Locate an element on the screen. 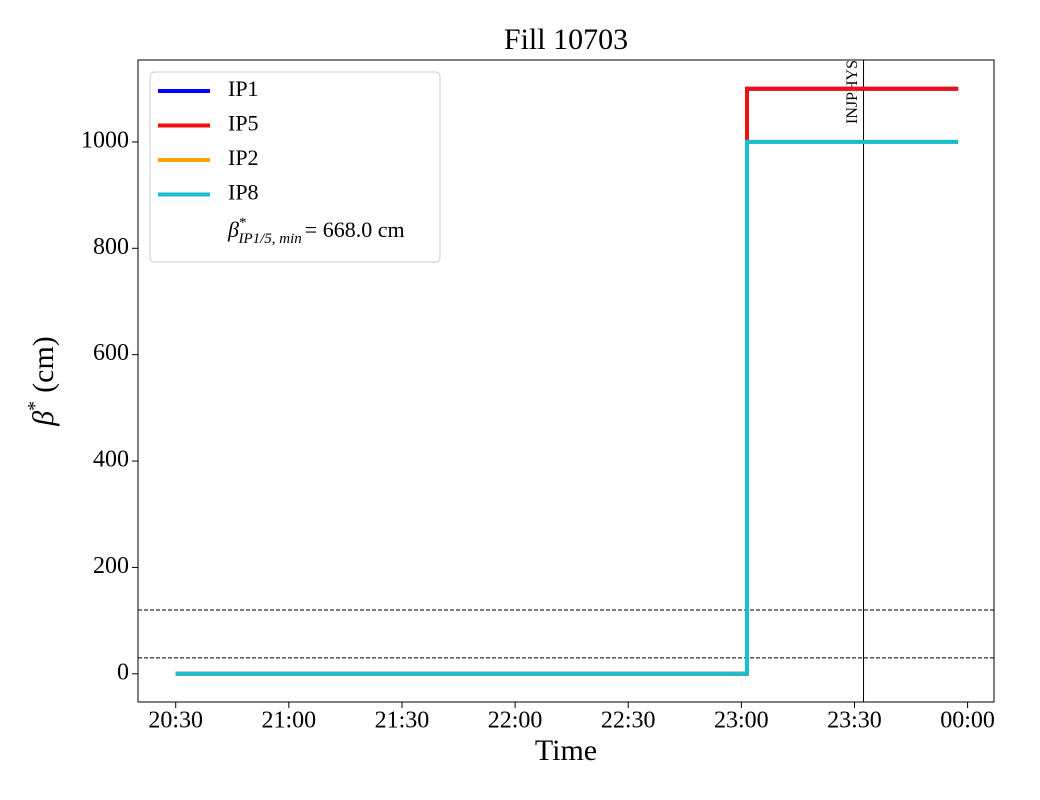 This screenshot has height=800, width=1040. x-axis-label: Time is located at coordinates (566, 750).